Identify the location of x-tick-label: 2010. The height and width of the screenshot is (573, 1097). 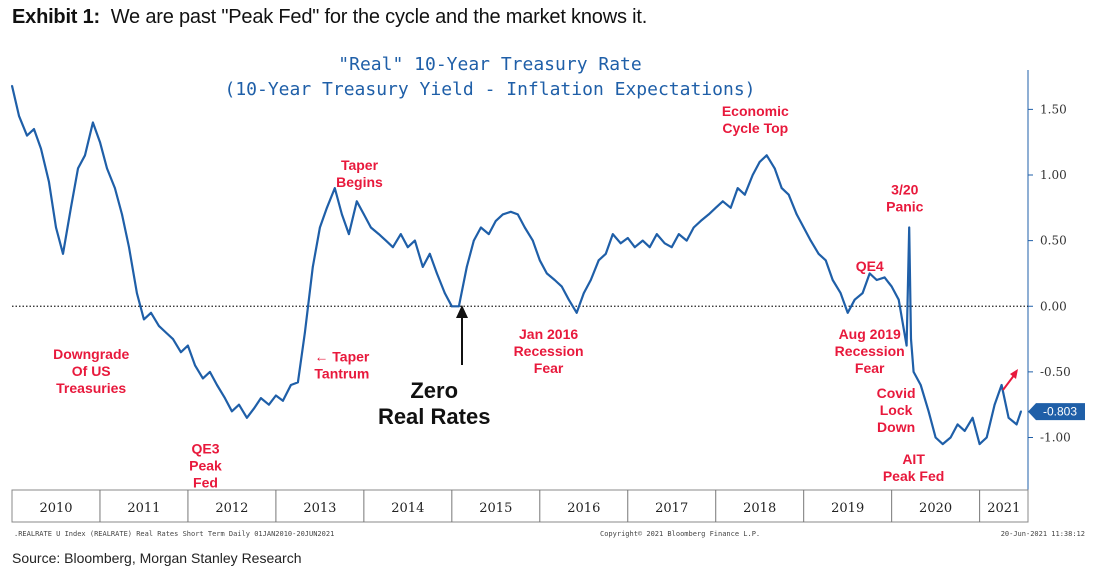
(55, 508).